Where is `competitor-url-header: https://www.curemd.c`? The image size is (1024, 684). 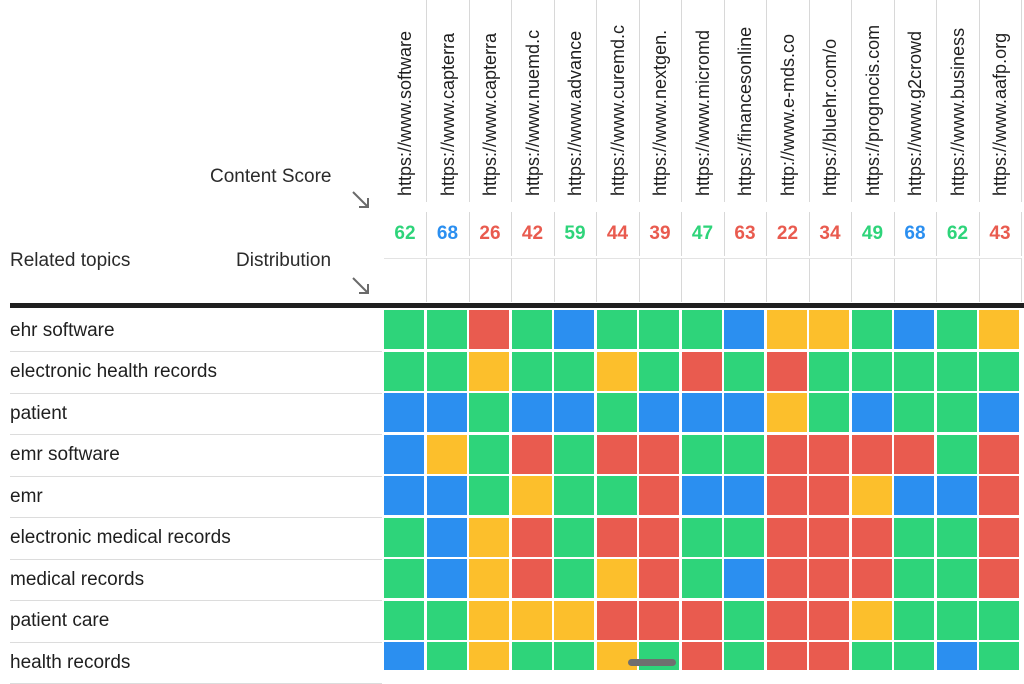 competitor-url-header: https://www.curemd.c is located at coordinates (618, 101).